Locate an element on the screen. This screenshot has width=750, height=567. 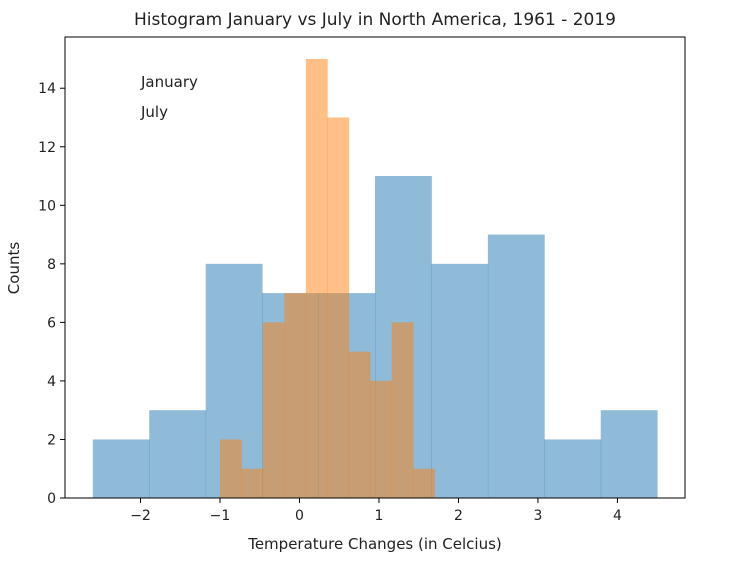
y-tick-label: 6 is located at coordinates (51, 323).